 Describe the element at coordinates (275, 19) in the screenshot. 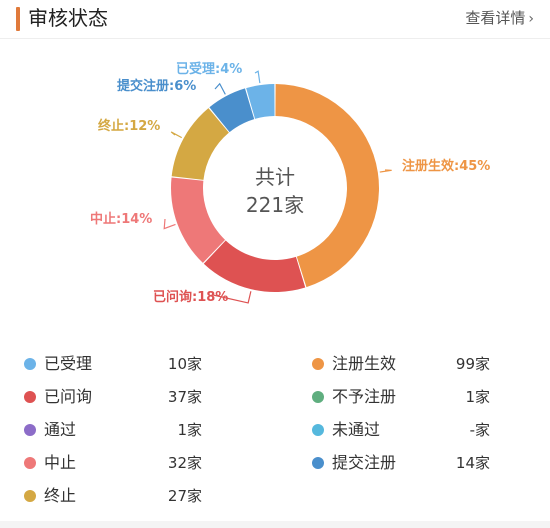

I see `card-header: 审核状态 查看详情 ›` at that location.